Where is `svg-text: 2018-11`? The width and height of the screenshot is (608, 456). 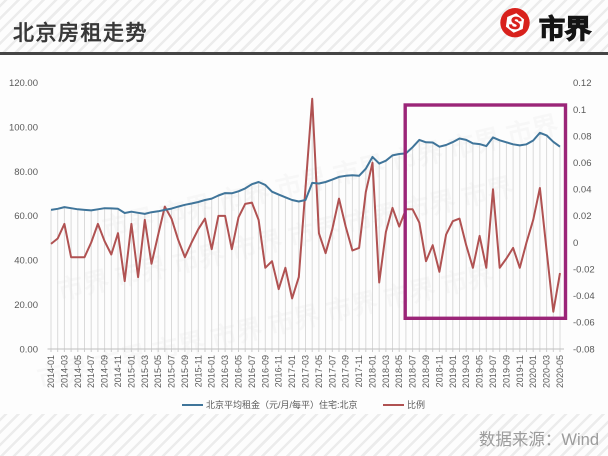
svg-text: 2018-11 is located at coordinates (439, 371).